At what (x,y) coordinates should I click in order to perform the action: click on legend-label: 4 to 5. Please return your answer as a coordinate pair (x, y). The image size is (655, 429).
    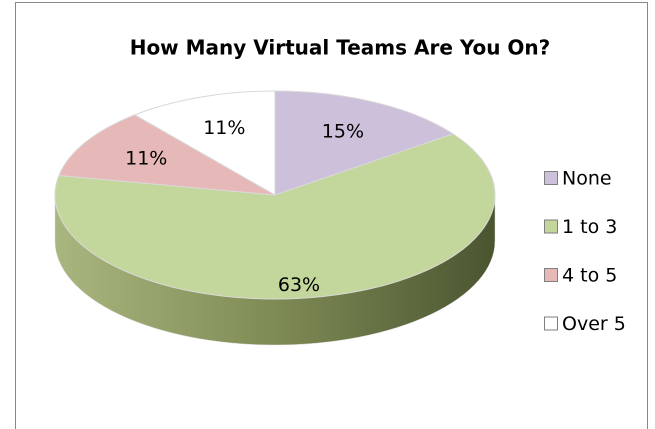
    Looking at the image, I should click on (589, 276).